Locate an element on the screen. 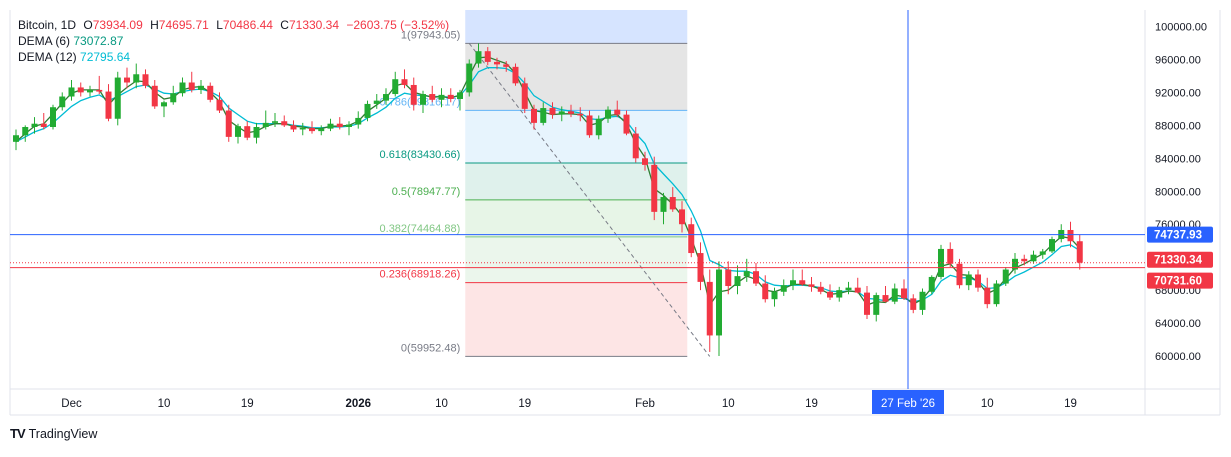 The height and width of the screenshot is (457, 1231). legend-dema6-row: DEMA (6) 73072.87 is located at coordinates (233, 41).